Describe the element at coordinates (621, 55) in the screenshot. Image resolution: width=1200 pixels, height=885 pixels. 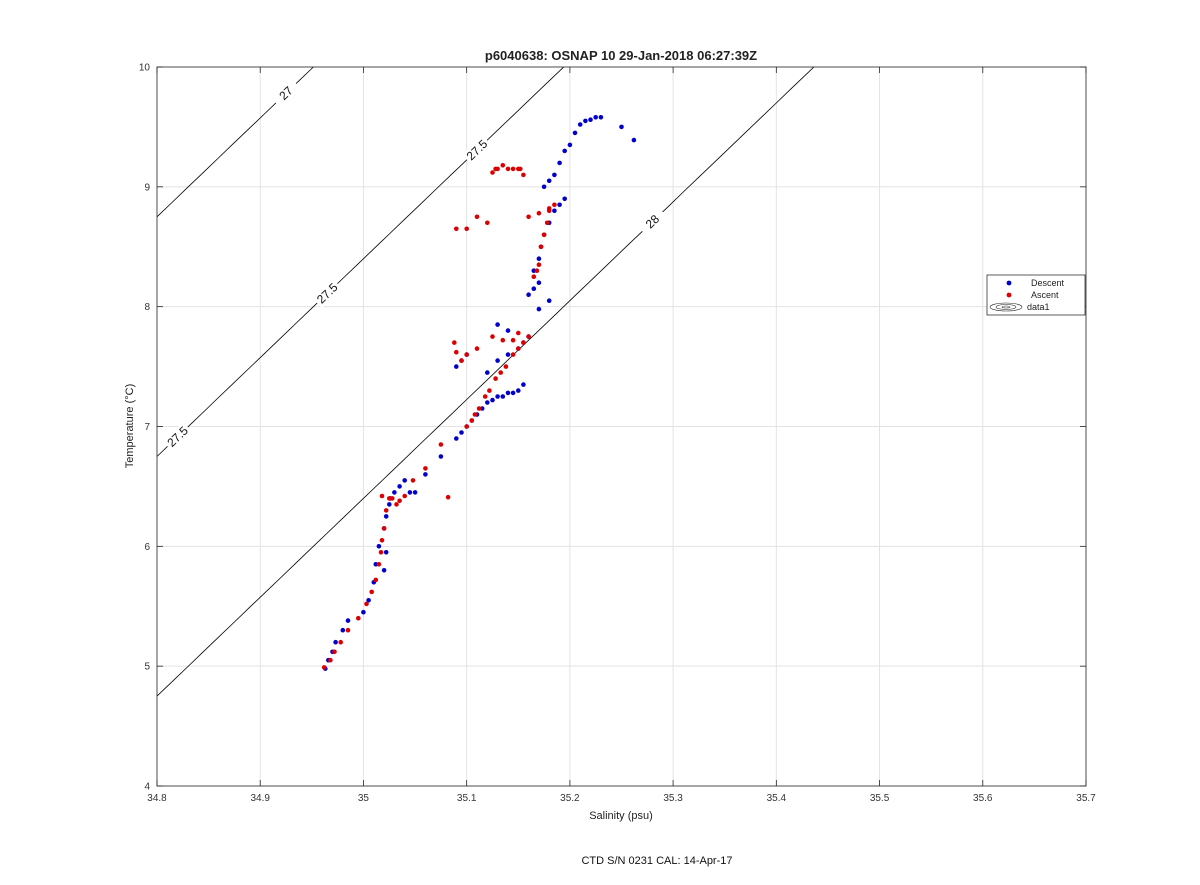
I see `chart-title: p6040638: OSNAP 10 29-Jan-2018 06:27:39Z` at that location.